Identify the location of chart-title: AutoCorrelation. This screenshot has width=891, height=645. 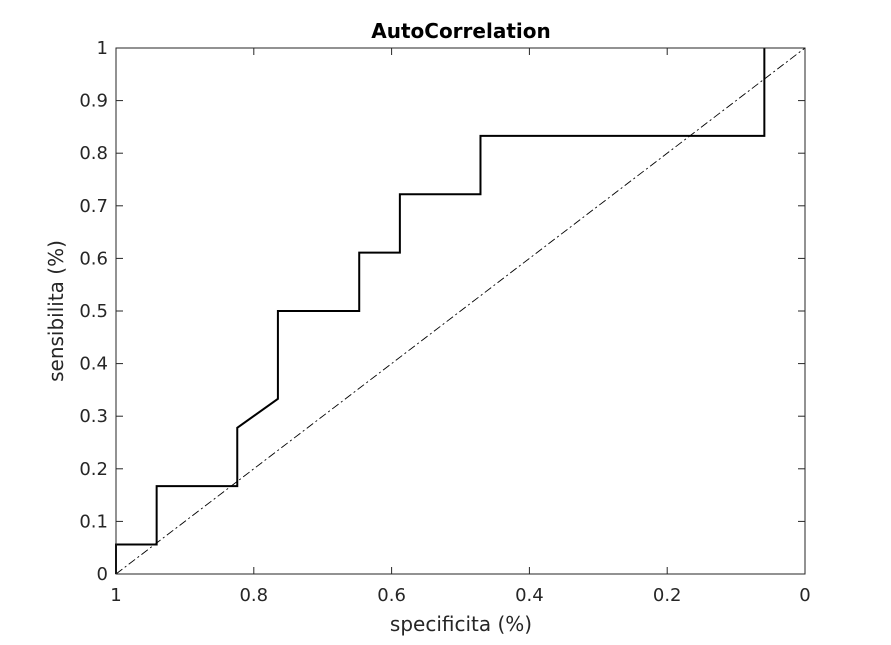
(460, 31).